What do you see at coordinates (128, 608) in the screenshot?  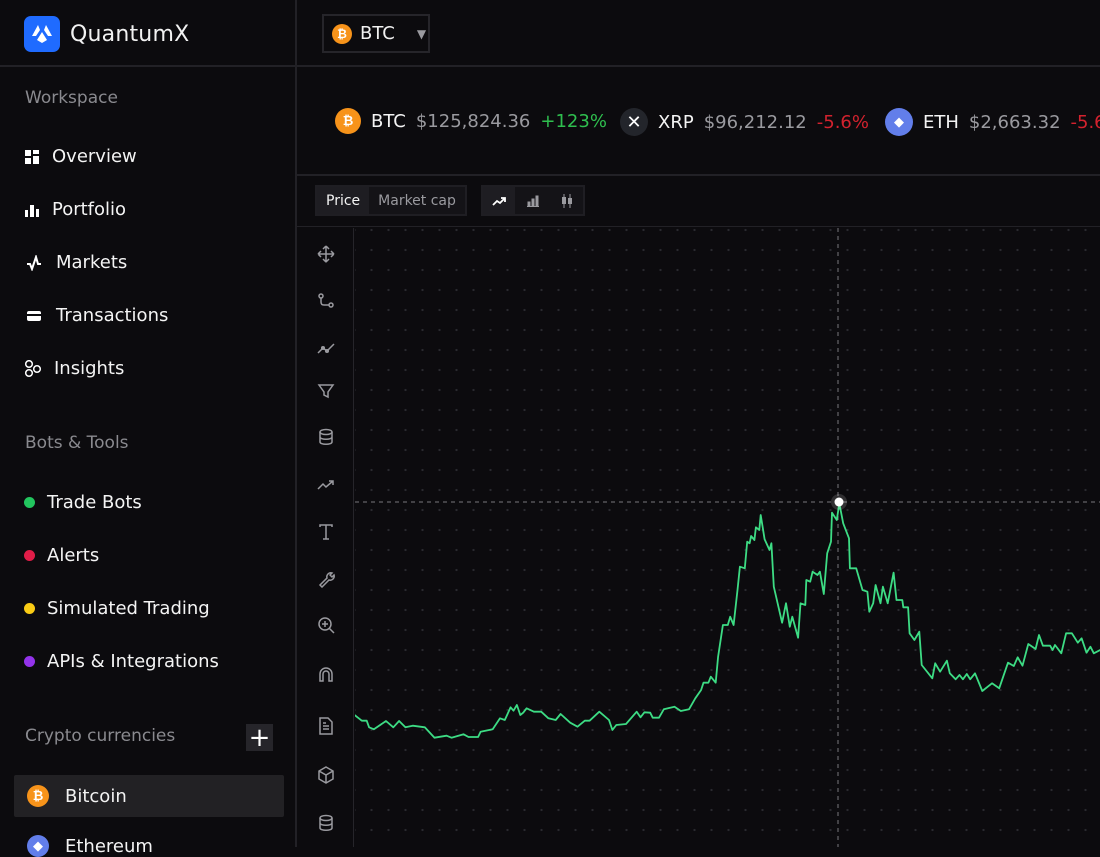 I see `sidebar-item-label: Simulated Trading` at bounding box center [128, 608].